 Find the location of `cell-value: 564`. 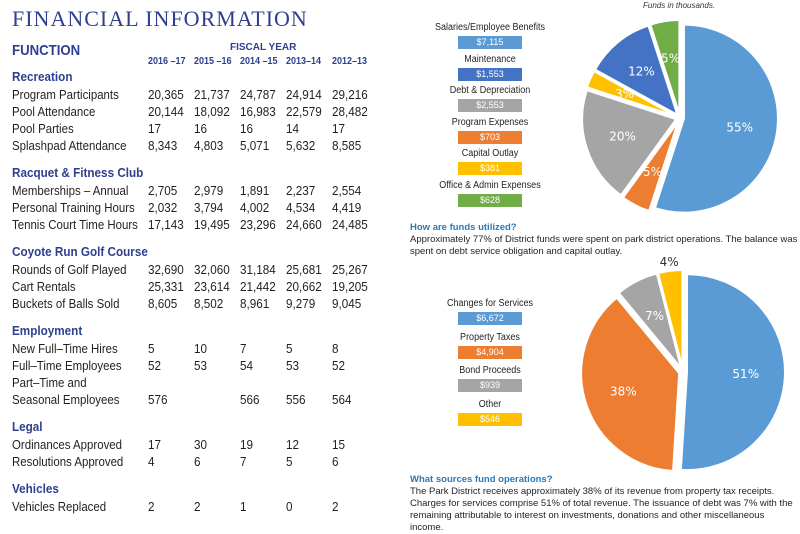

cell-value: 564 is located at coordinates (342, 399).